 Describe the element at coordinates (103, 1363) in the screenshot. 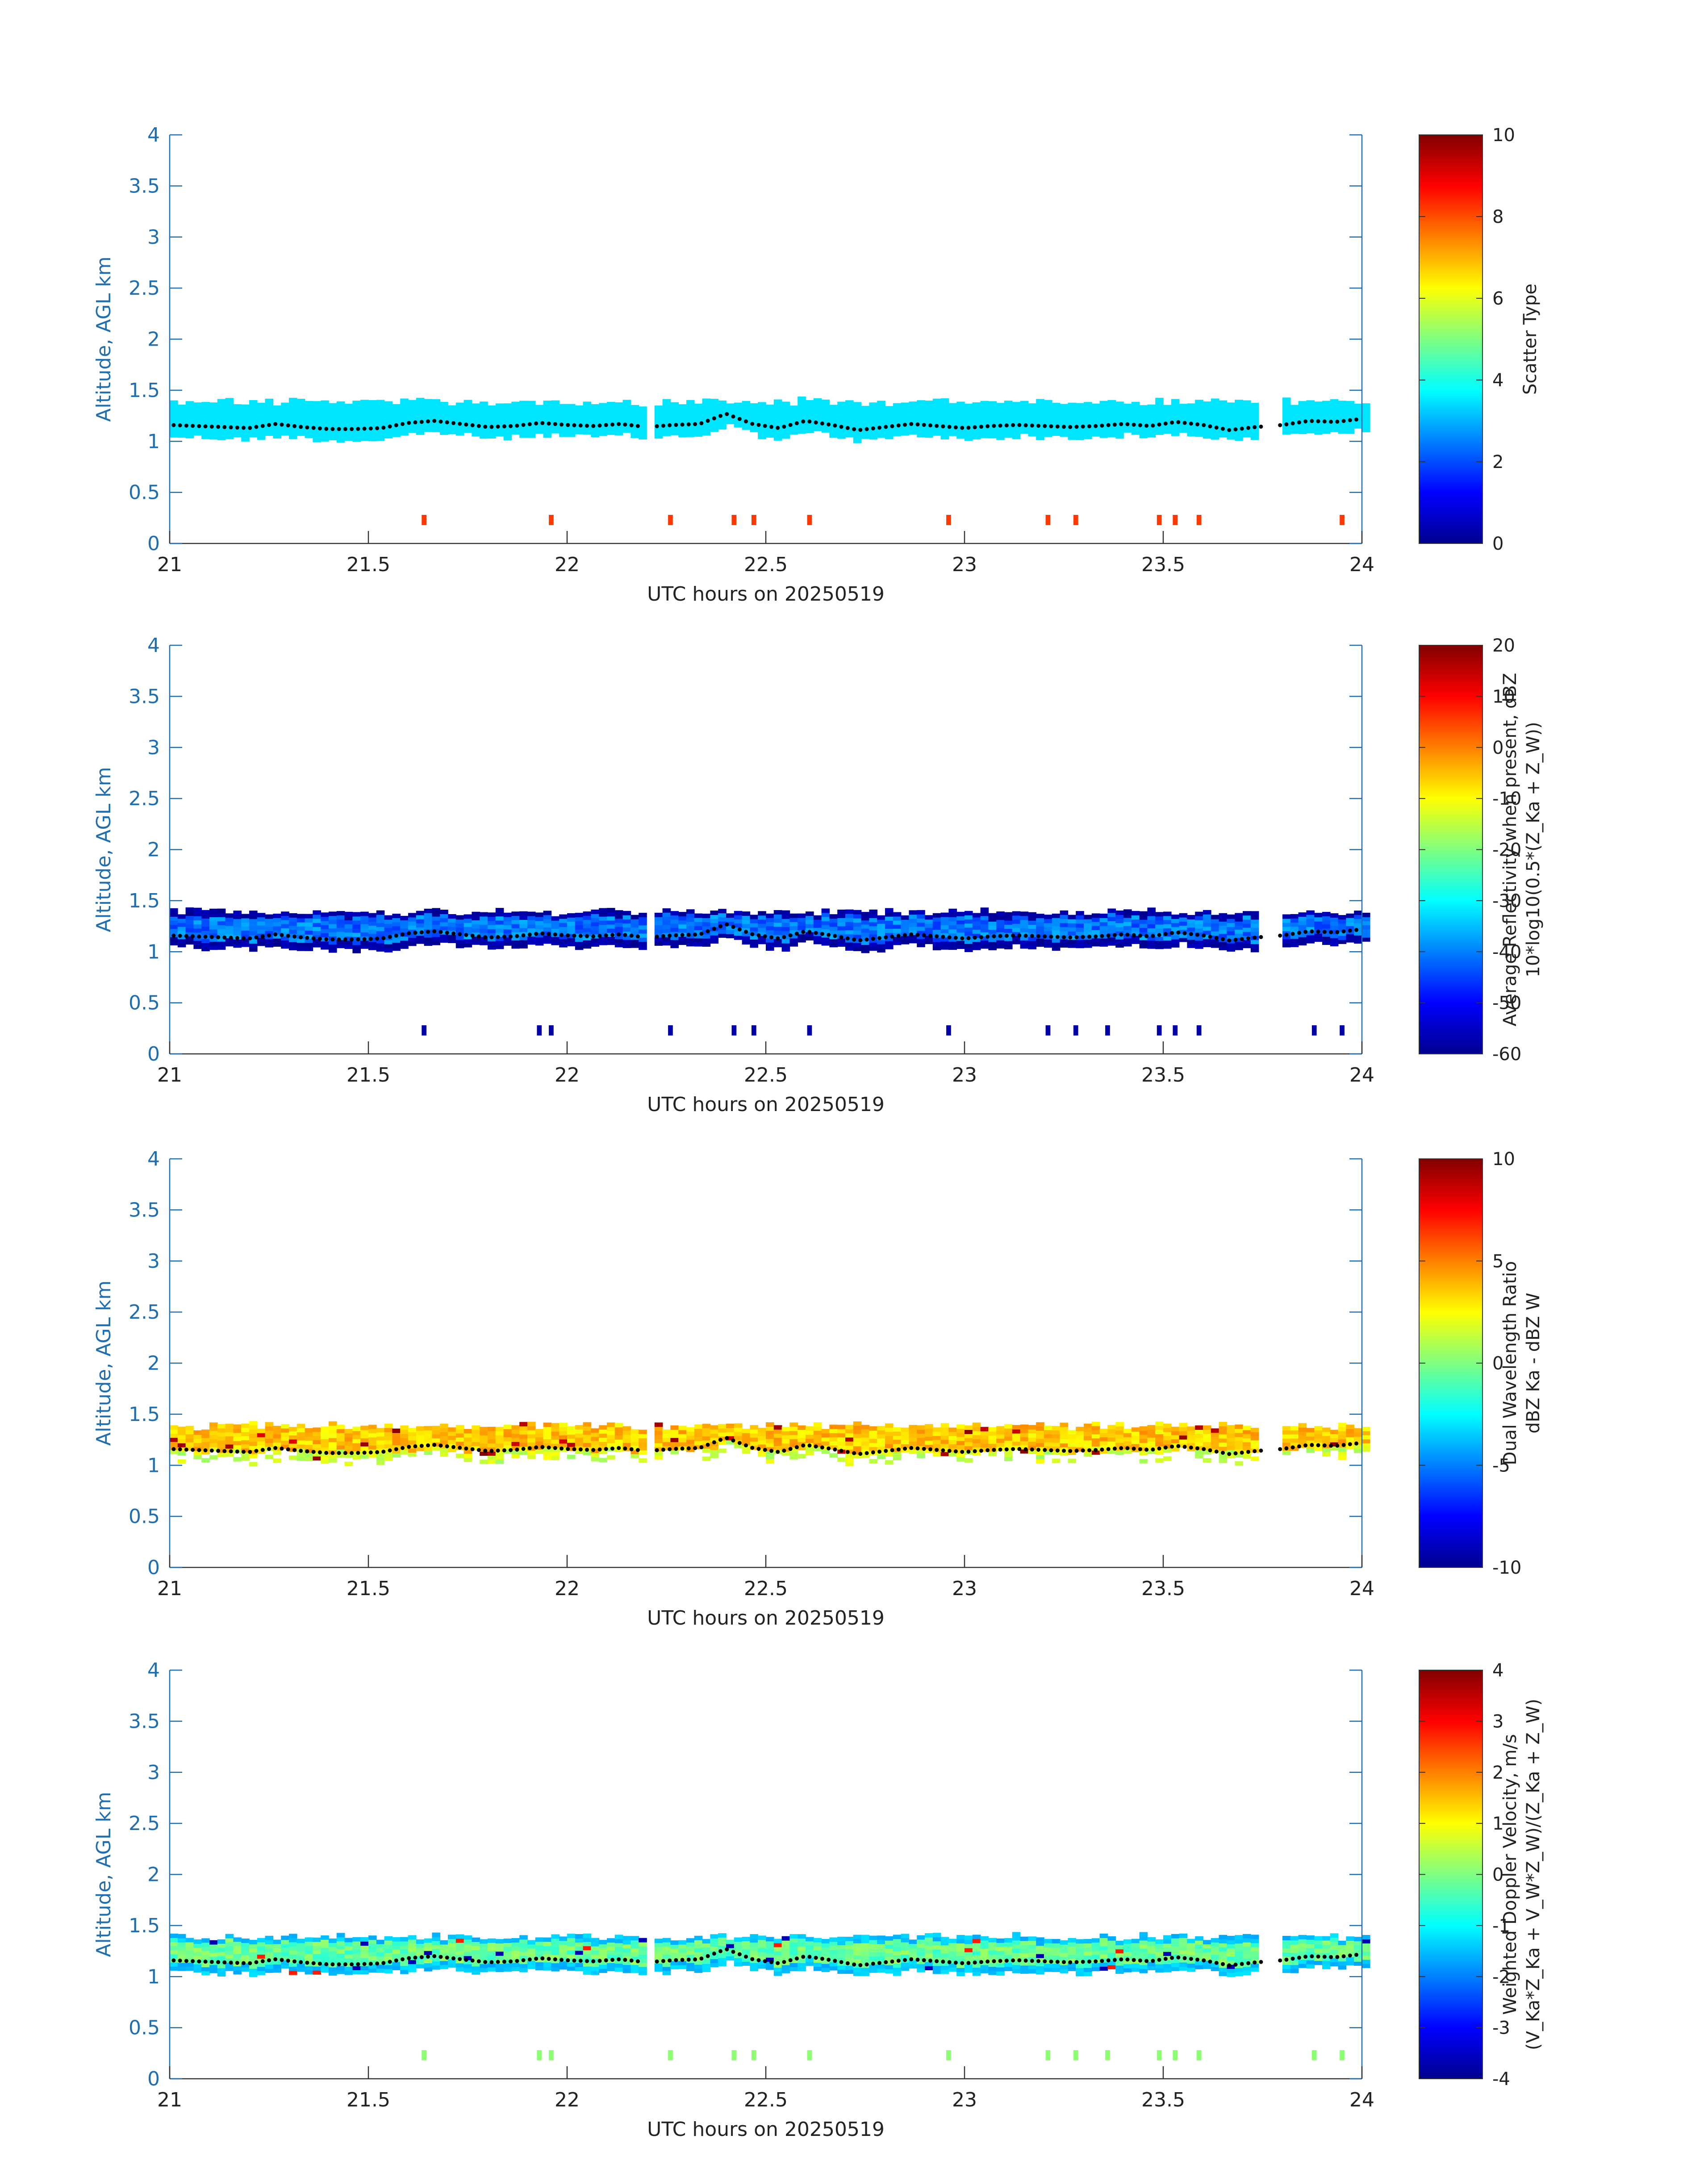

I see `y-axis-label: Altitude, AGL km` at that location.